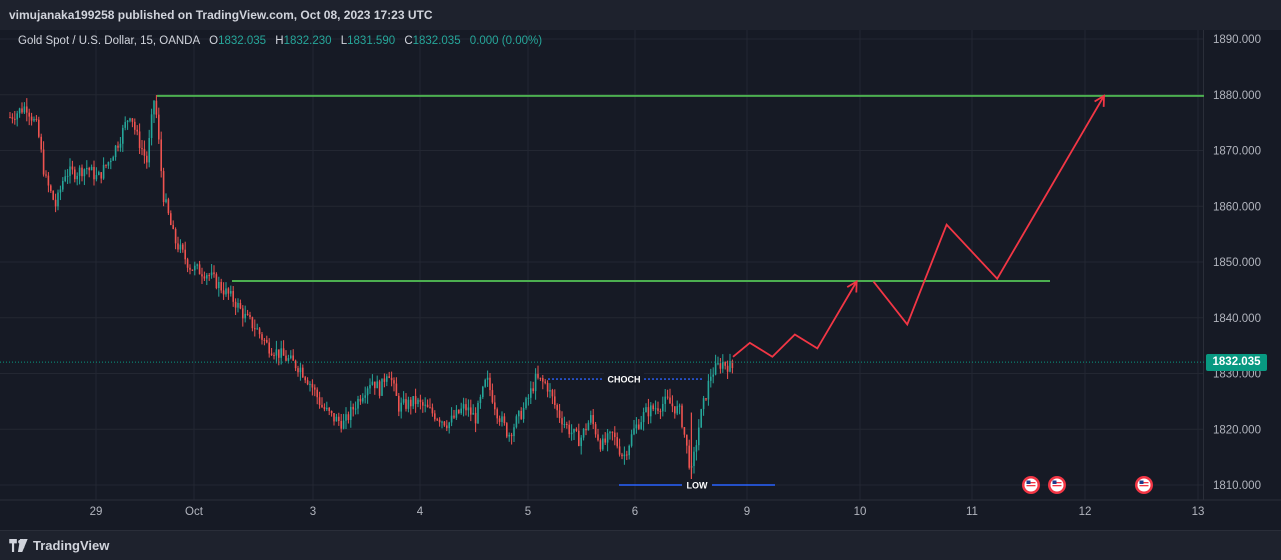  Describe the element at coordinates (279, 41) in the screenshot. I see `high-label: H` at that location.